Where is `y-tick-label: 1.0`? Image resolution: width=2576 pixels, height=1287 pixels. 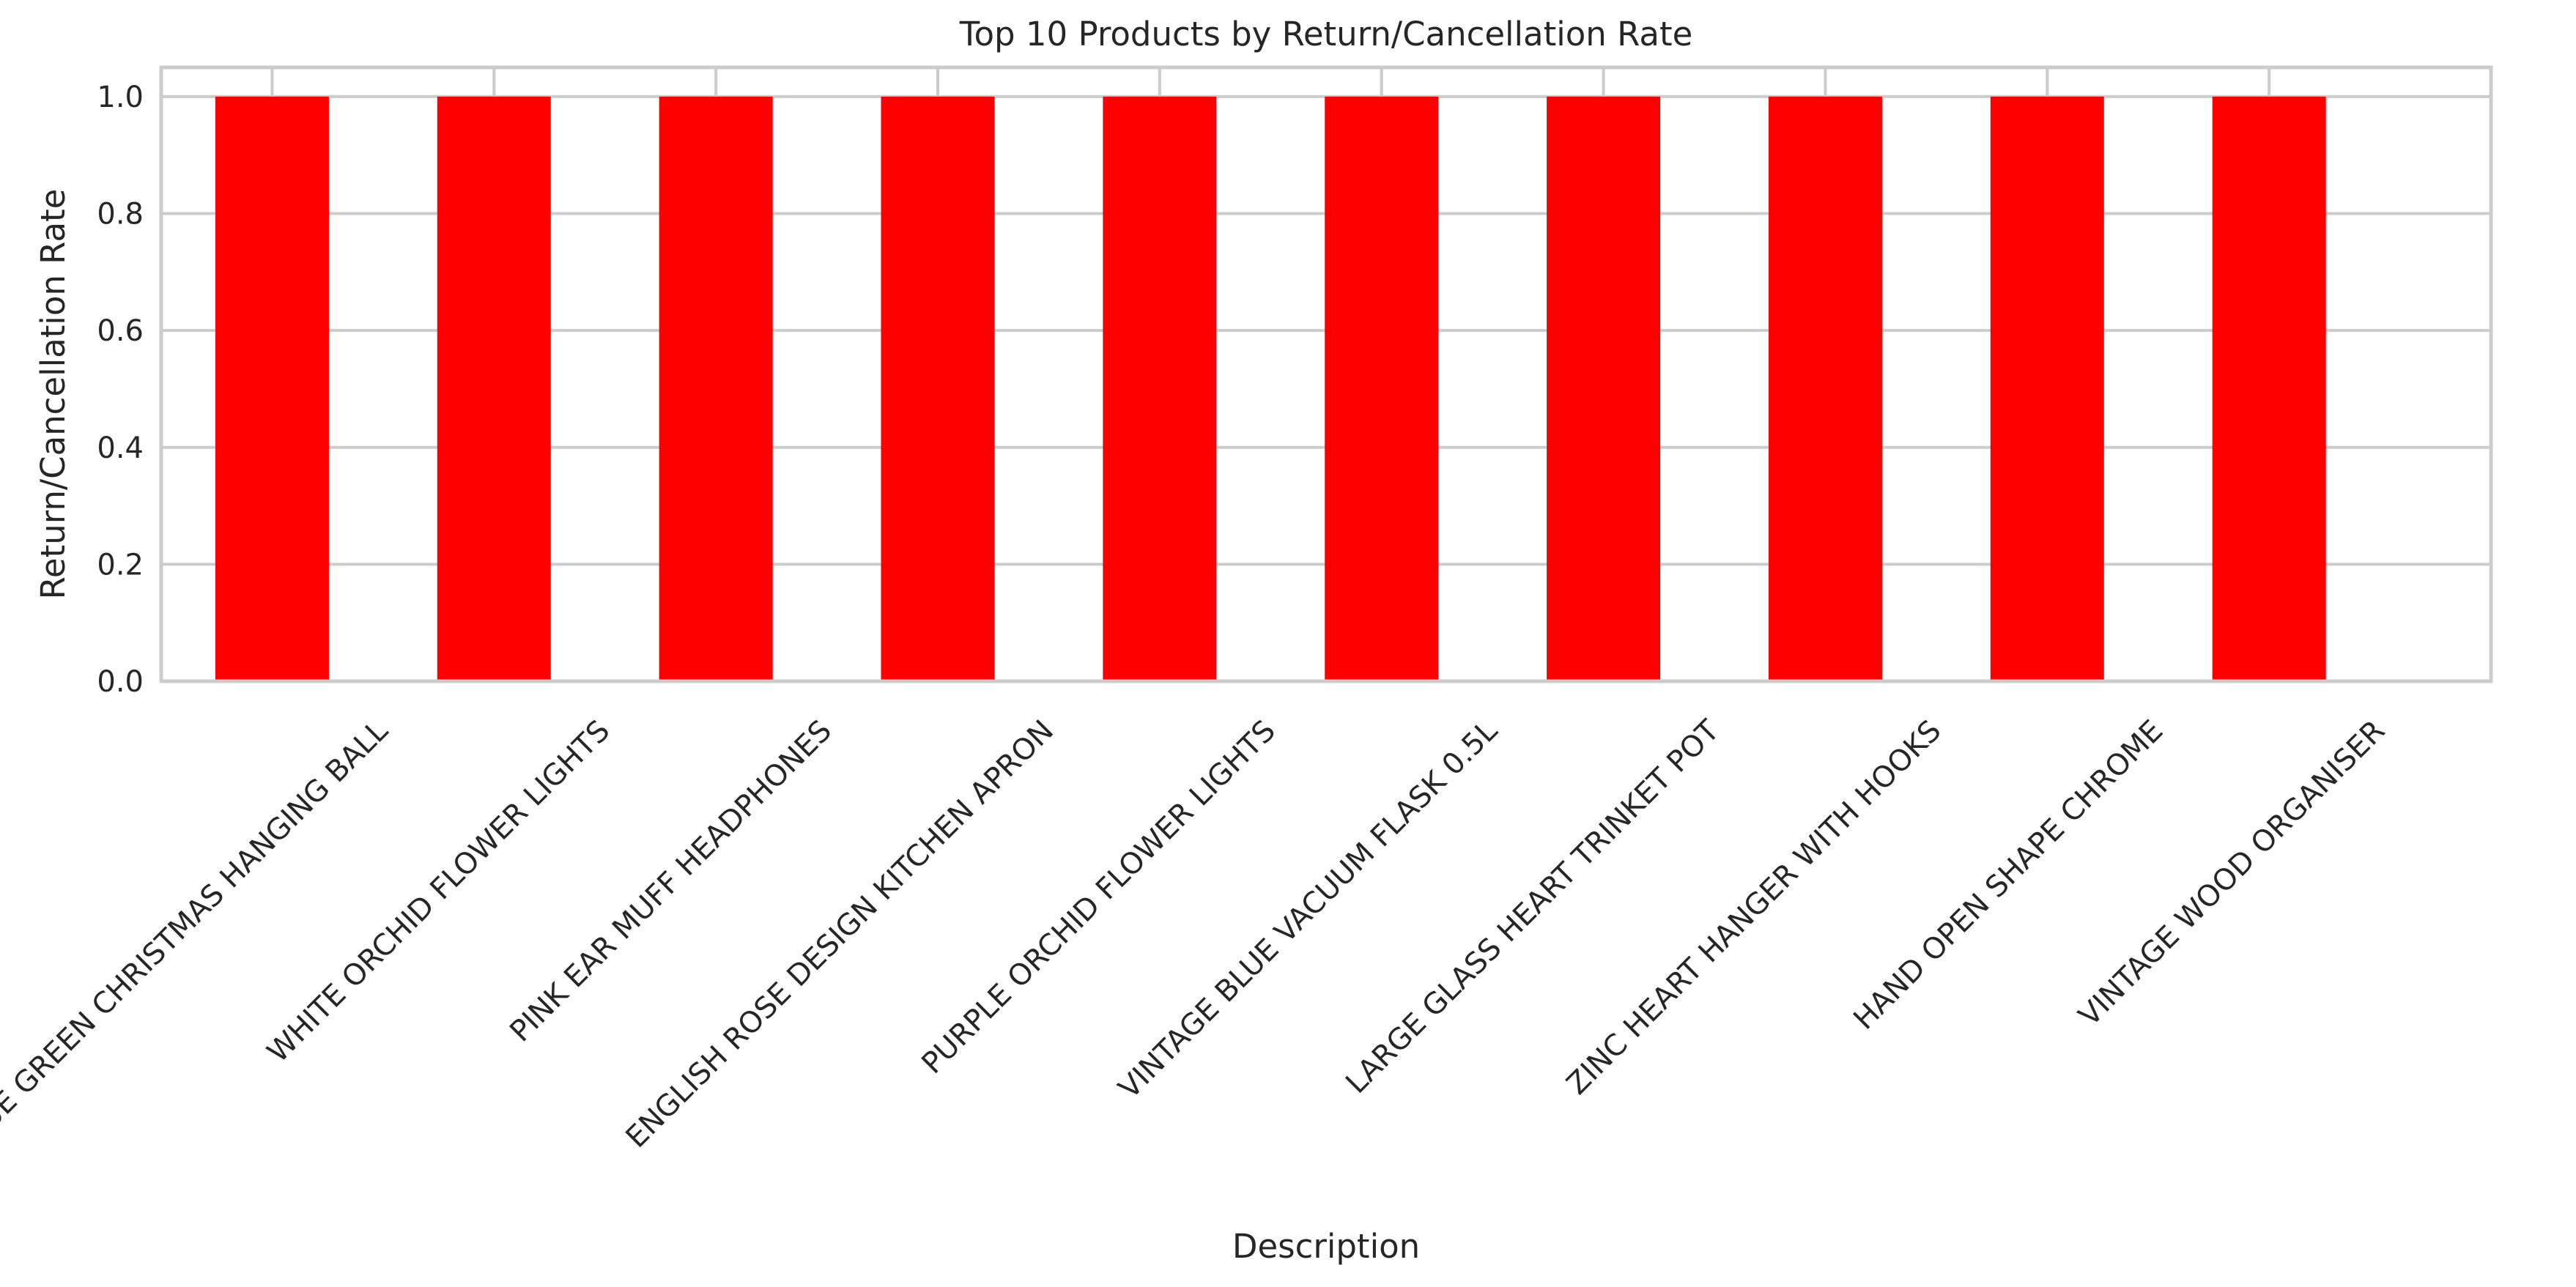 y-tick-label: 1.0 is located at coordinates (120, 97).